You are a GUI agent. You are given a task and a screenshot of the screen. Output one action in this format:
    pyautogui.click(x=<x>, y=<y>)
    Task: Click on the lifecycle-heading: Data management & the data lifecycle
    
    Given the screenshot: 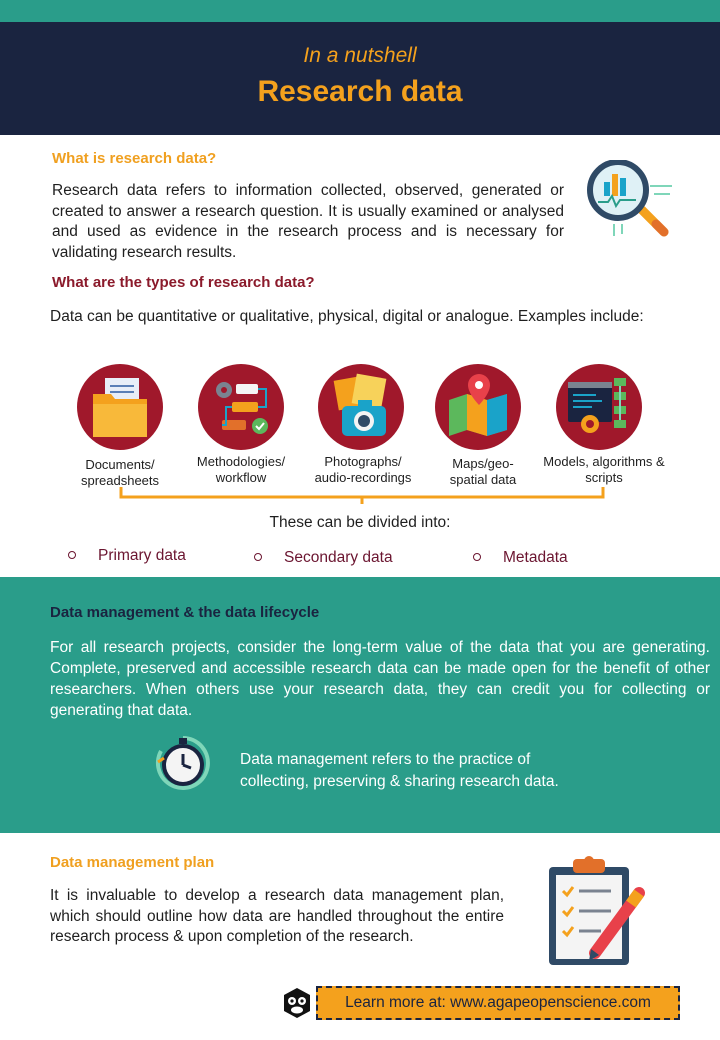 What is the action you would take?
    pyautogui.click(x=185, y=612)
    